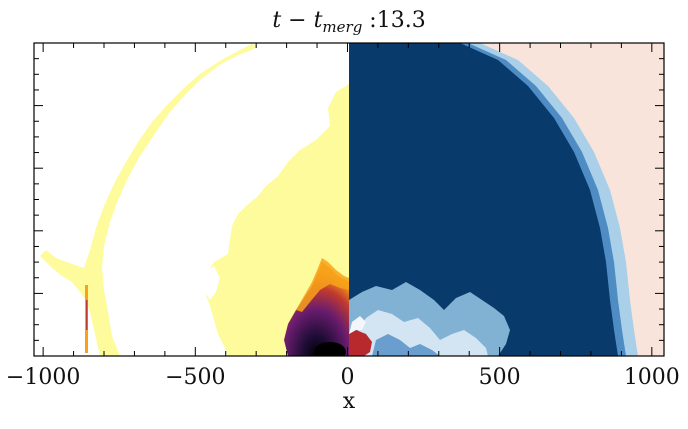 The height and width of the screenshot is (429, 688). What do you see at coordinates (347, 377) in the screenshot?
I see `x-tick-label: 0` at bounding box center [347, 377].